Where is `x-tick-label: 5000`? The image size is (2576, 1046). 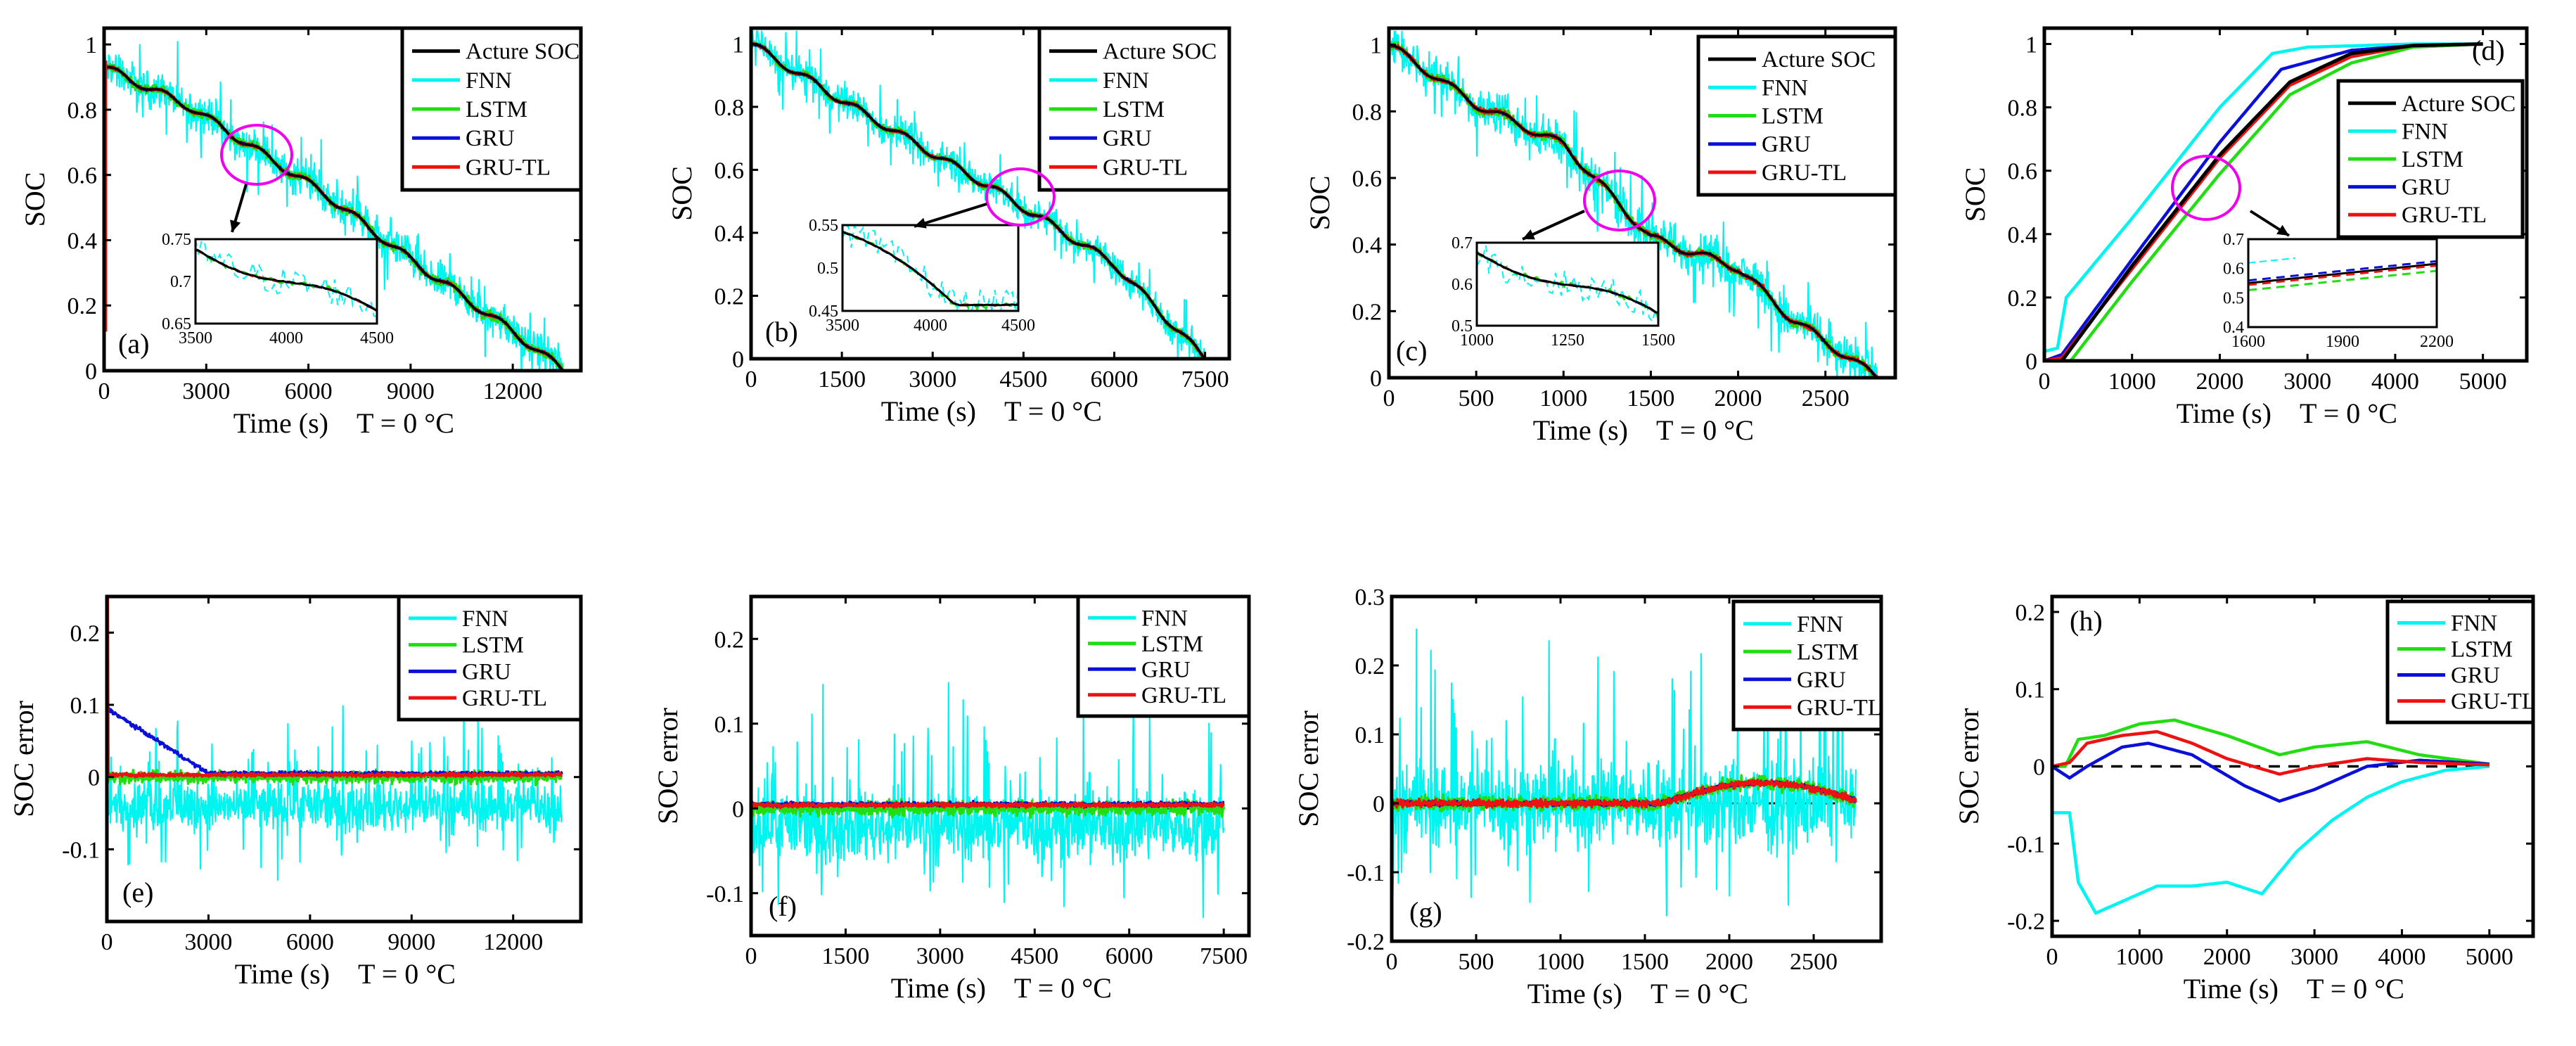
x-tick-label: 5000 is located at coordinates (2489, 957).